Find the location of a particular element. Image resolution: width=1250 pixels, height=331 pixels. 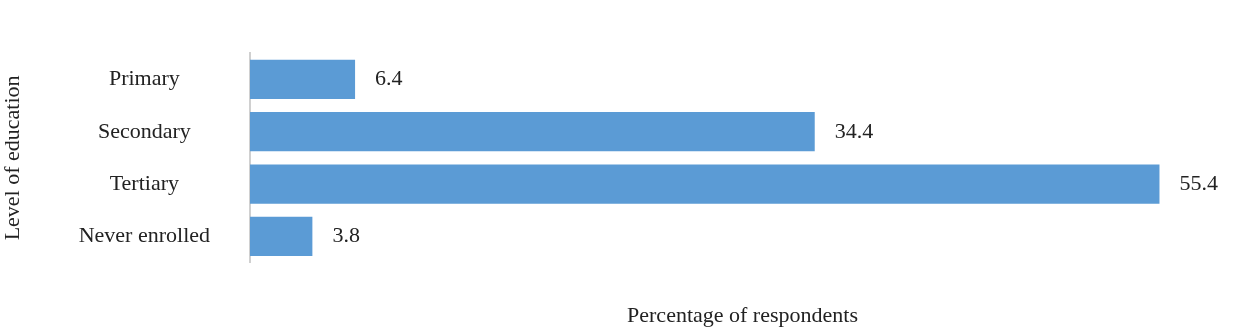

data-label: 55.4 is located at coordinates (1198, 182).